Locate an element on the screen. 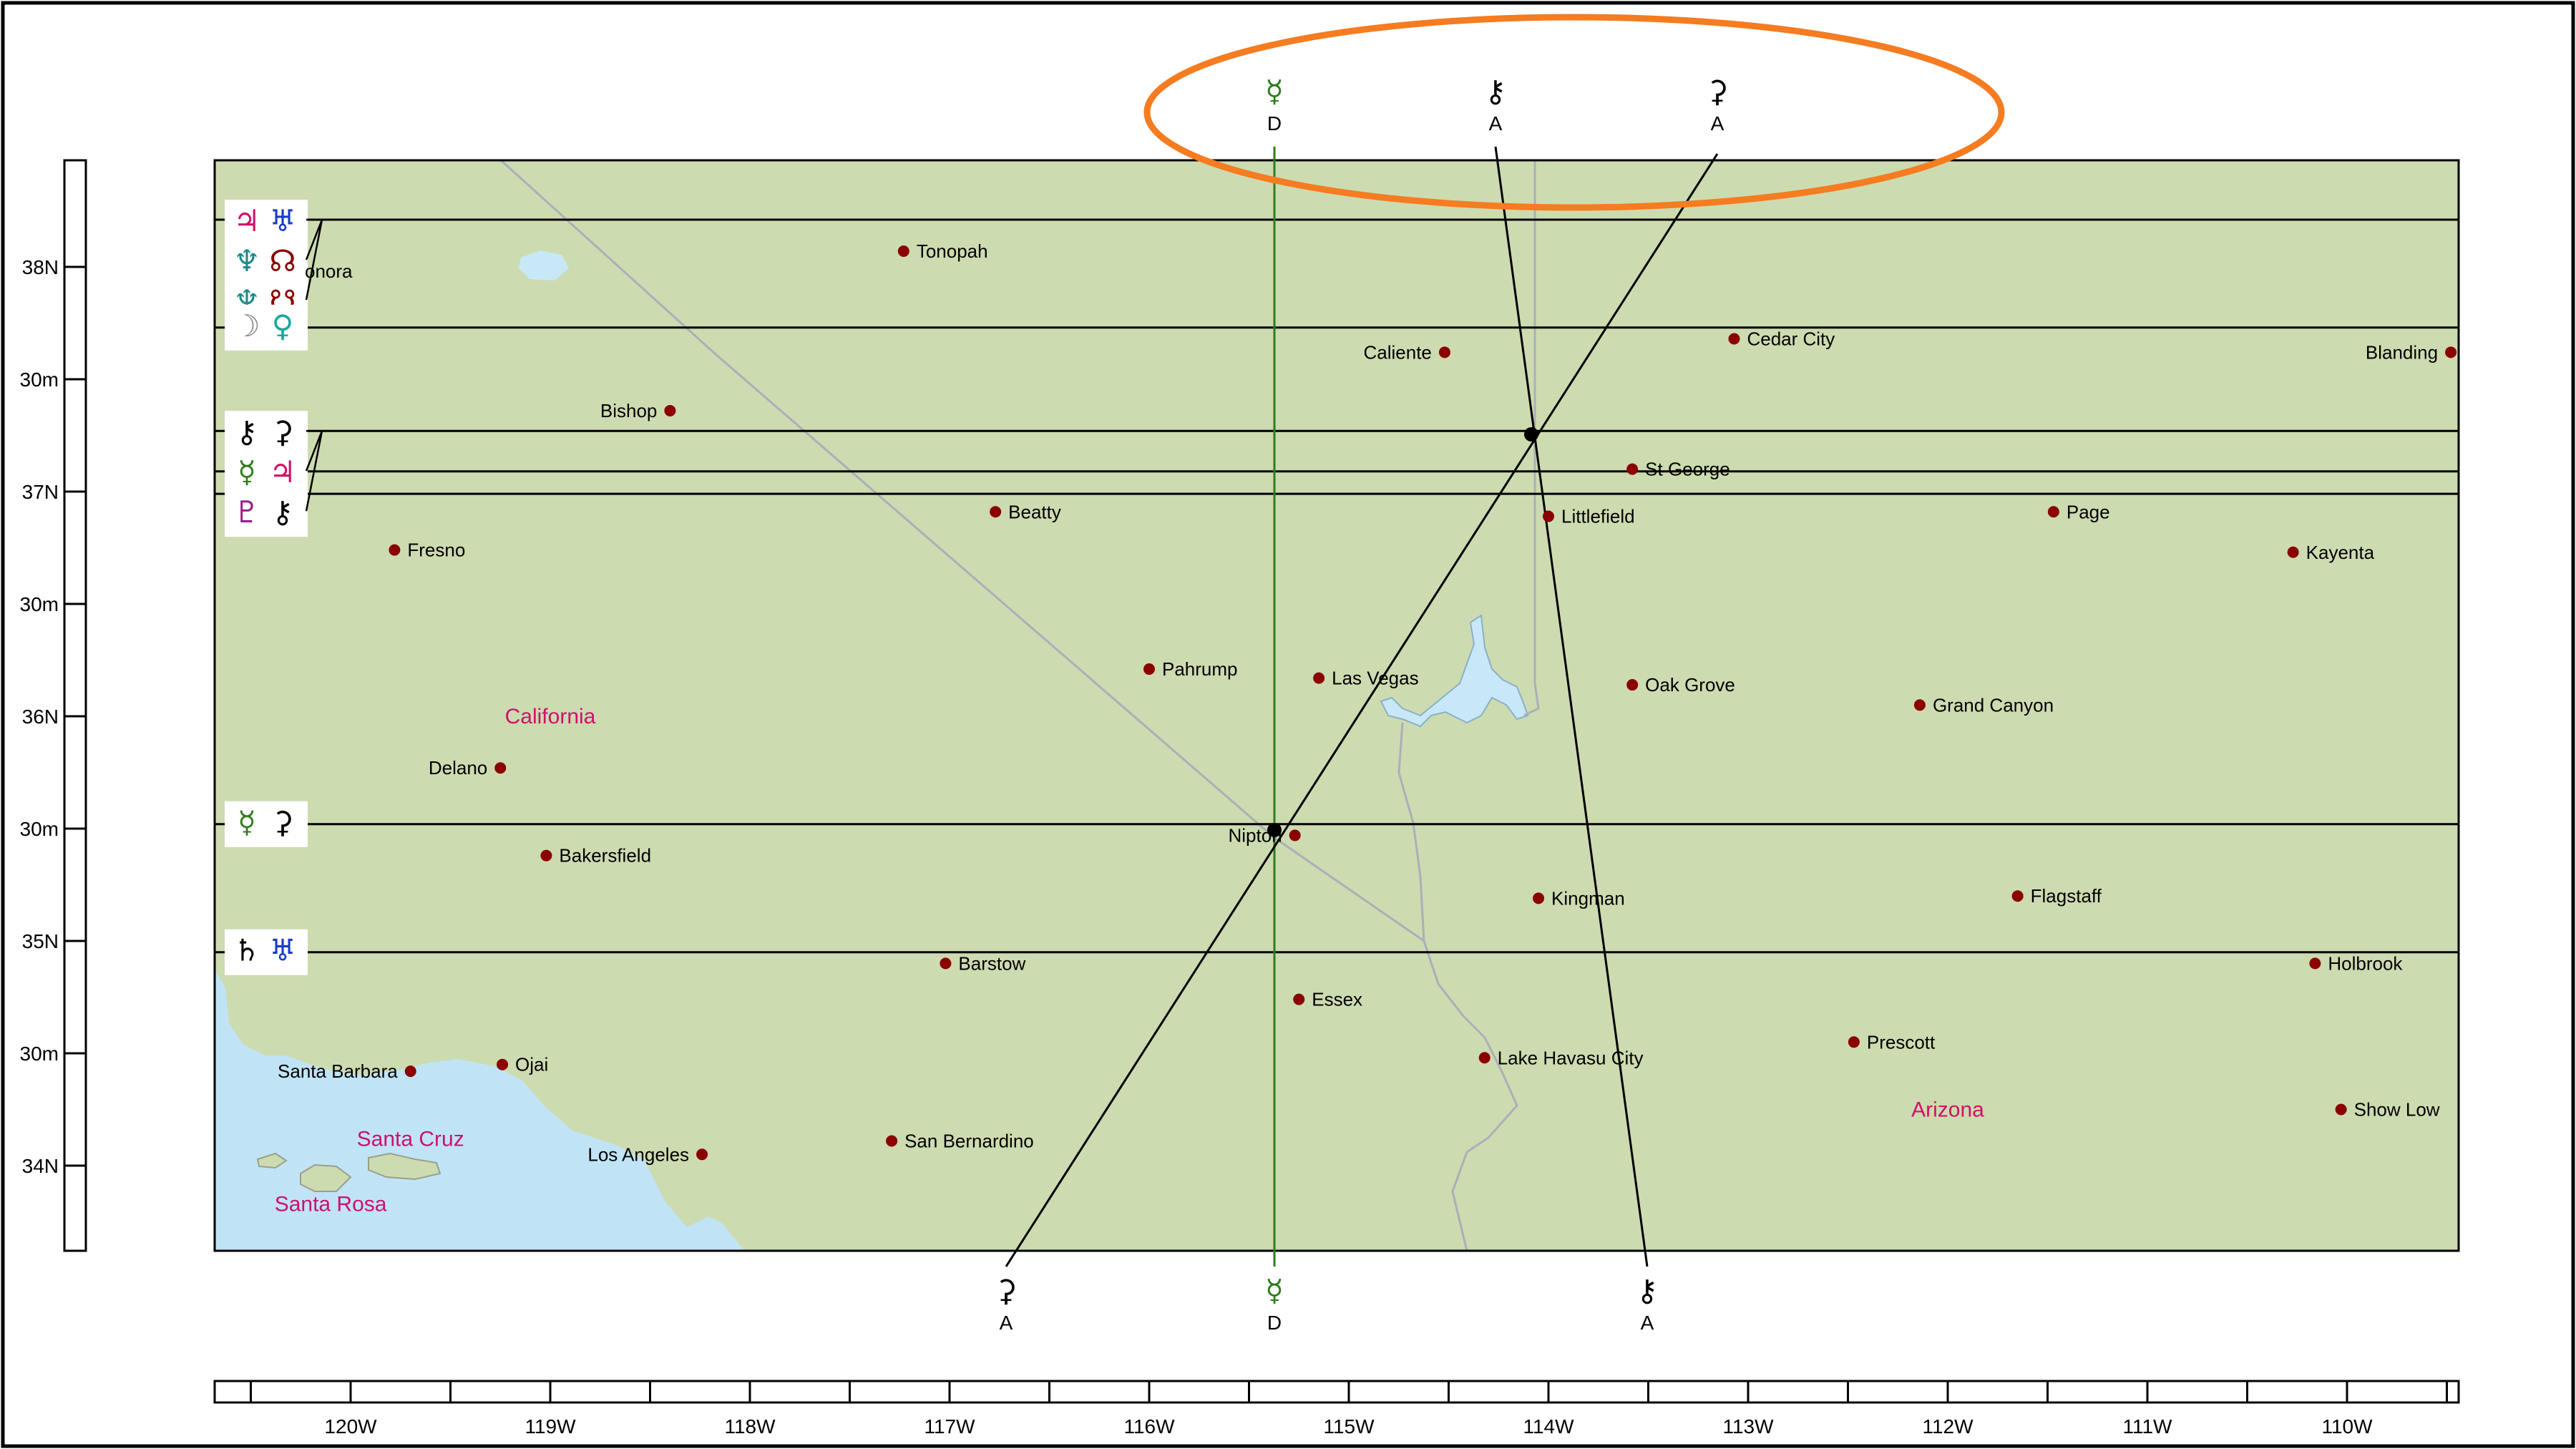  chiron-asc-line is located at coordinates (1571, 706).